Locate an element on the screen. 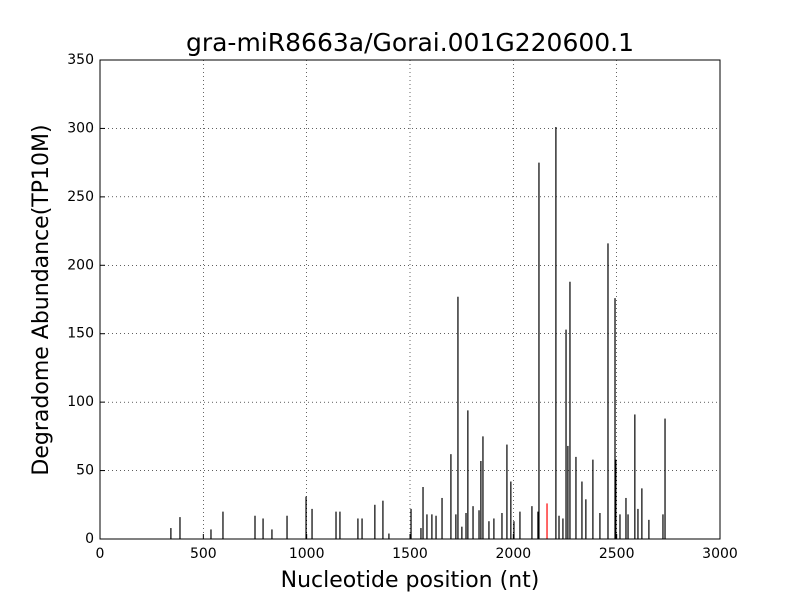 This screenshot has width=800, height=600. y-tick-label: 350 is located at coordinates (80, 60).